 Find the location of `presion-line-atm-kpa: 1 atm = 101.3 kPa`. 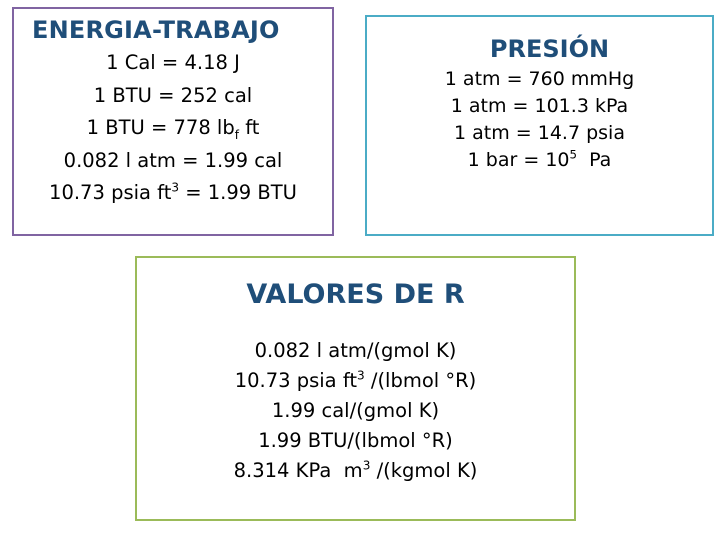

presion-line-atm-kpa: 1 atm = 101.3 kPa is located at coordinates (539, 106).